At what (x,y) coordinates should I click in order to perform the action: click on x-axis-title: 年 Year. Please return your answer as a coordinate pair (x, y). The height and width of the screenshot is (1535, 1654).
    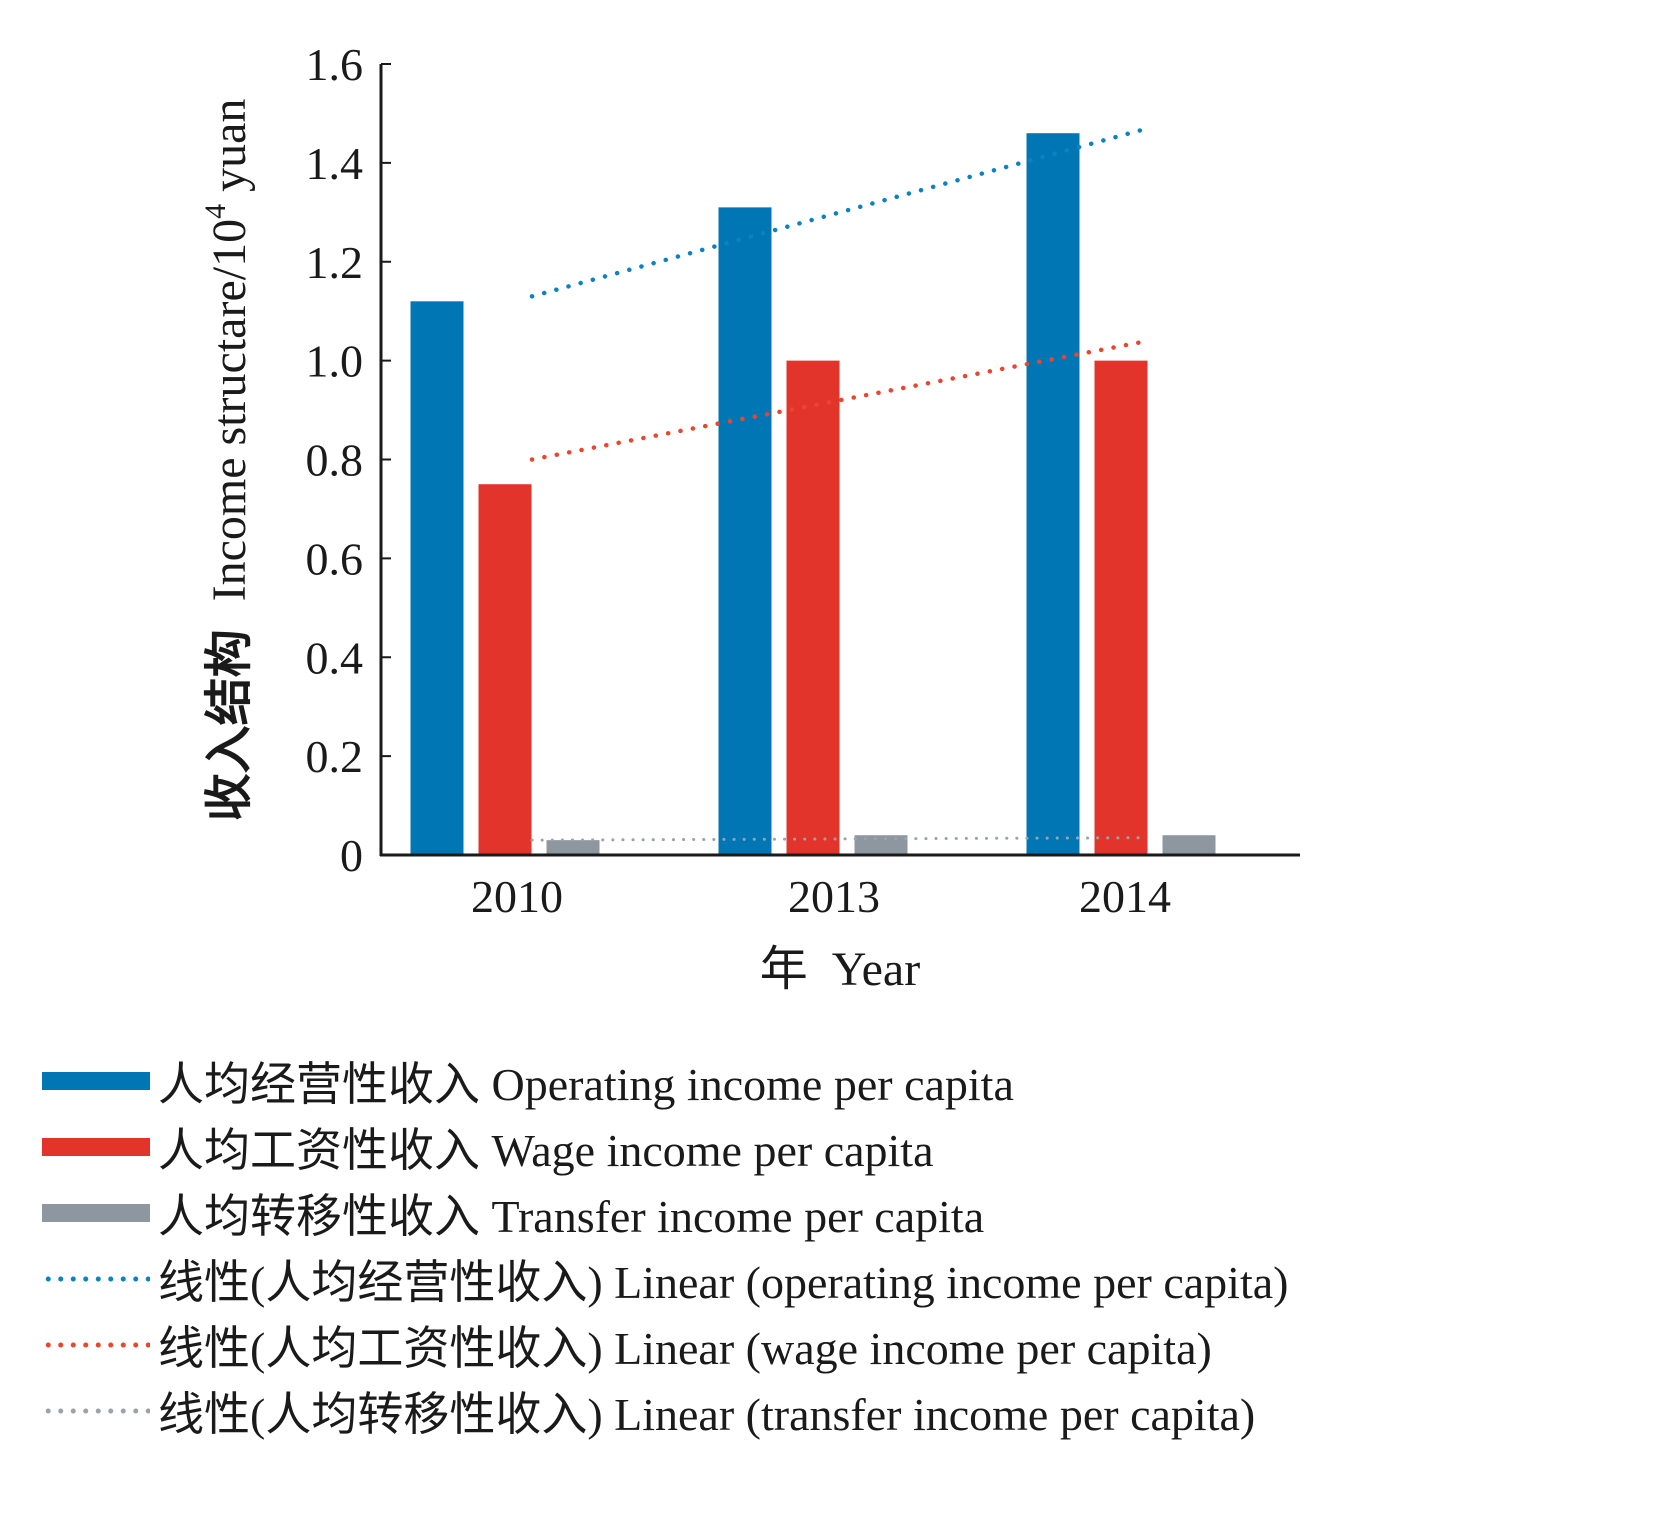
    Looking at the image, I should click on (840, 969).